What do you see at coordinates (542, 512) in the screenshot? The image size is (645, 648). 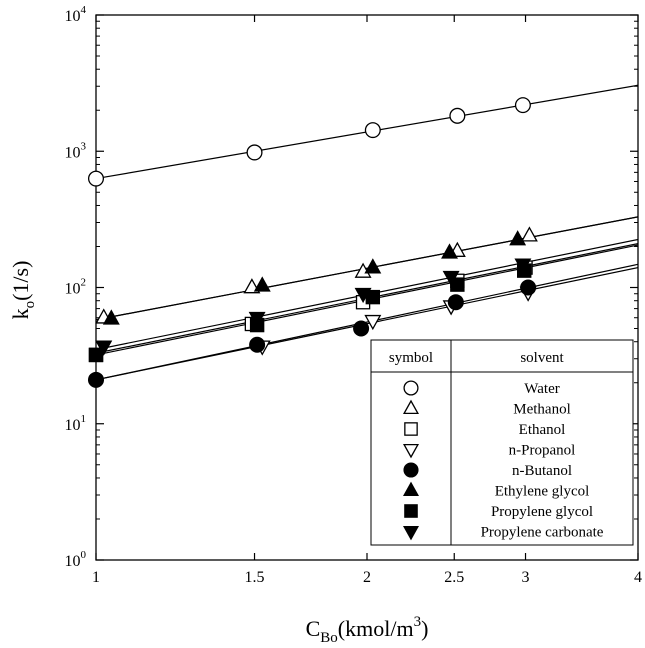 I see `legend-label: Propylene glycol` at bounding box center [542, 512].